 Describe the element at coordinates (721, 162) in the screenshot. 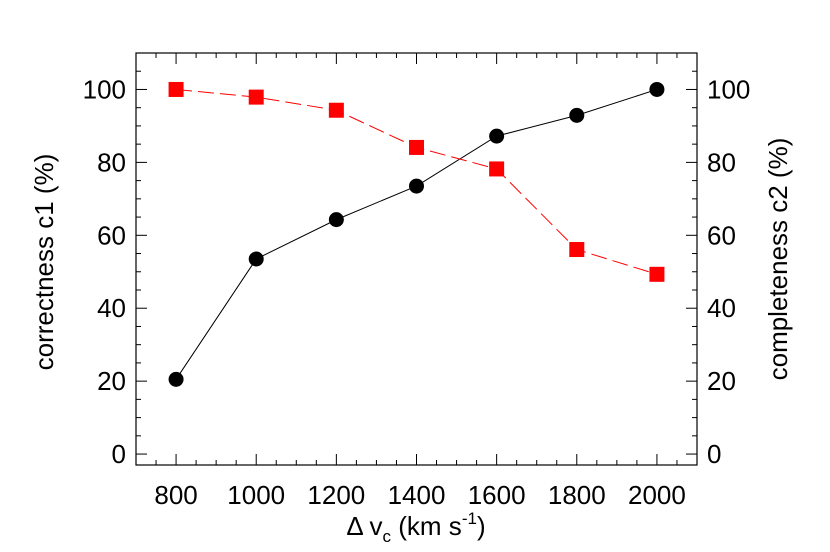

I see `y-right-tick-label: 80` at that location.